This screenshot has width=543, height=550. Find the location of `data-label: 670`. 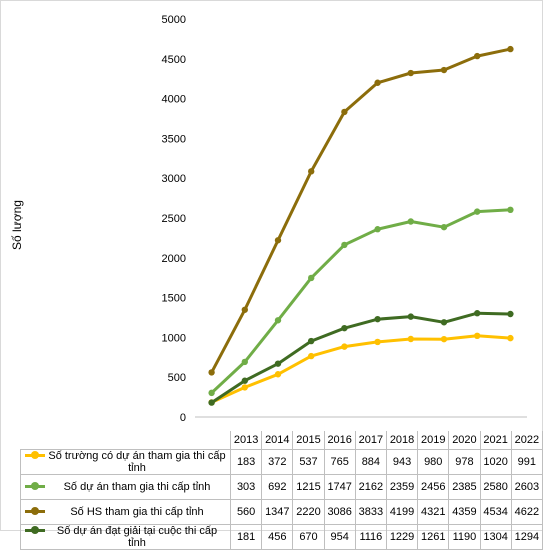

data-label: 670 is located at coordinates (308, 537).